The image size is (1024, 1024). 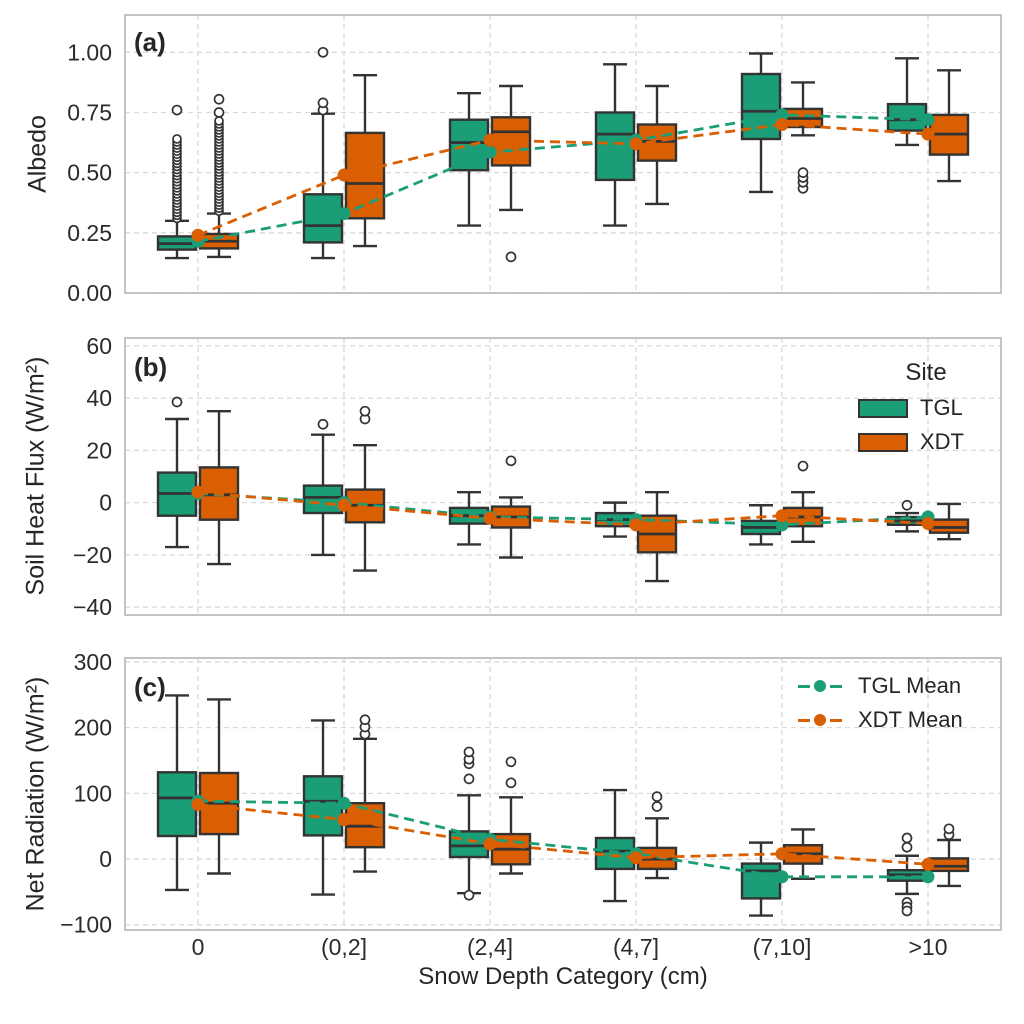 What do you see at coordinates (92, 555) in the screenshot?
I see `svg-text: −20` at bounding box center [92, 555].